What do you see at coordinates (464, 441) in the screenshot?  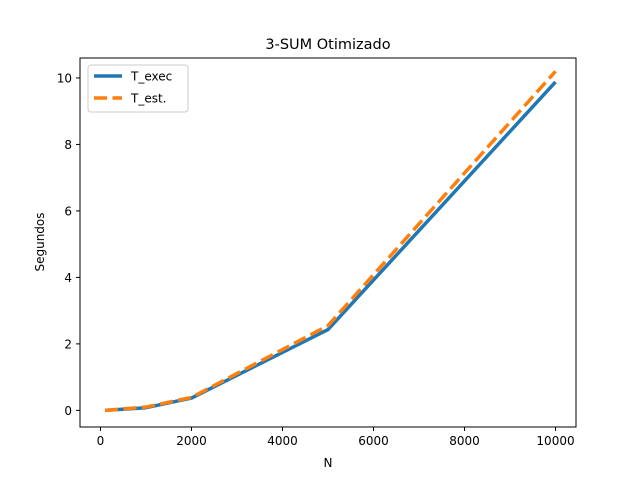 I see `x-tick-label: 8000` at bounding box center [464, 441].